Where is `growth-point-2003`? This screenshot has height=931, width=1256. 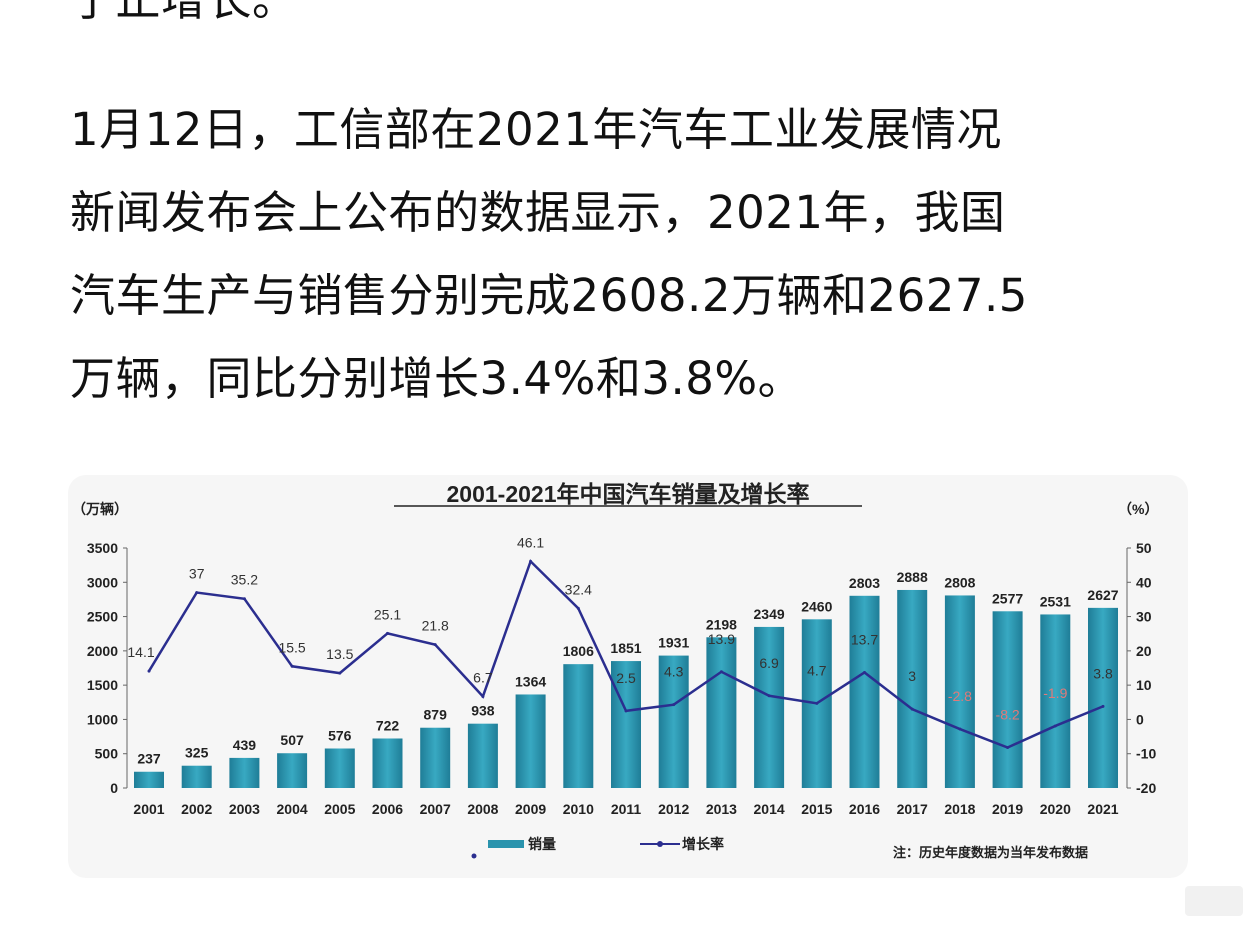
growth-point-2003 is located at coordinates (244, 599).